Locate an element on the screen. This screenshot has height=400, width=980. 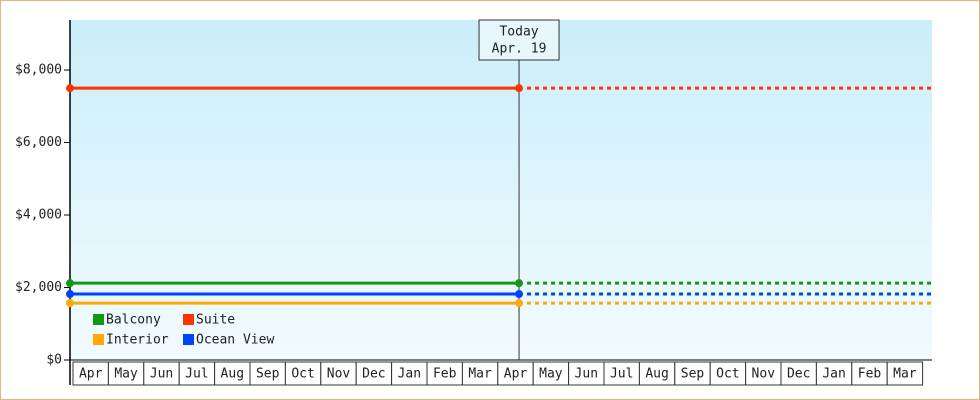
y-tick-label: $8,000 is located at coordinates (38, 70).